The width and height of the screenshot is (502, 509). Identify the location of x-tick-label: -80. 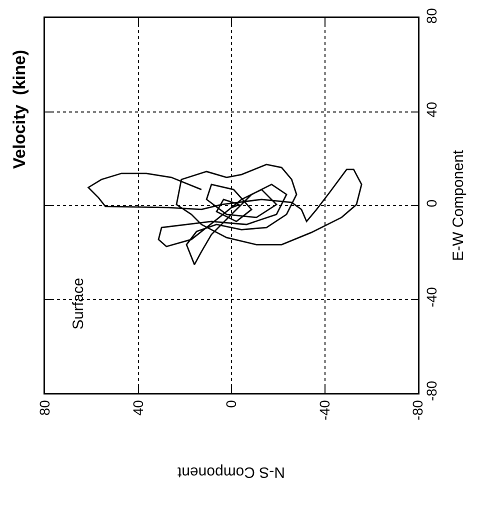
(418, 410).